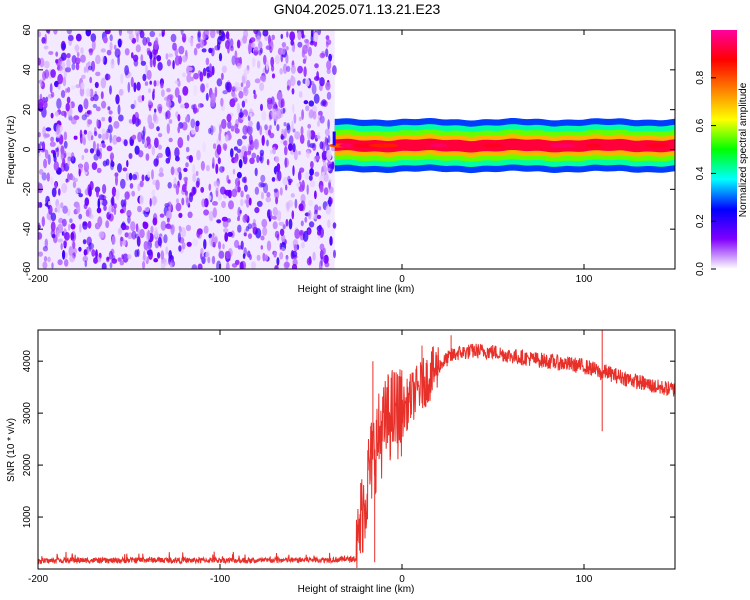 This screenshot has width=750, height=600. I want to click on x-tick-label: -200, so click(38, 279).